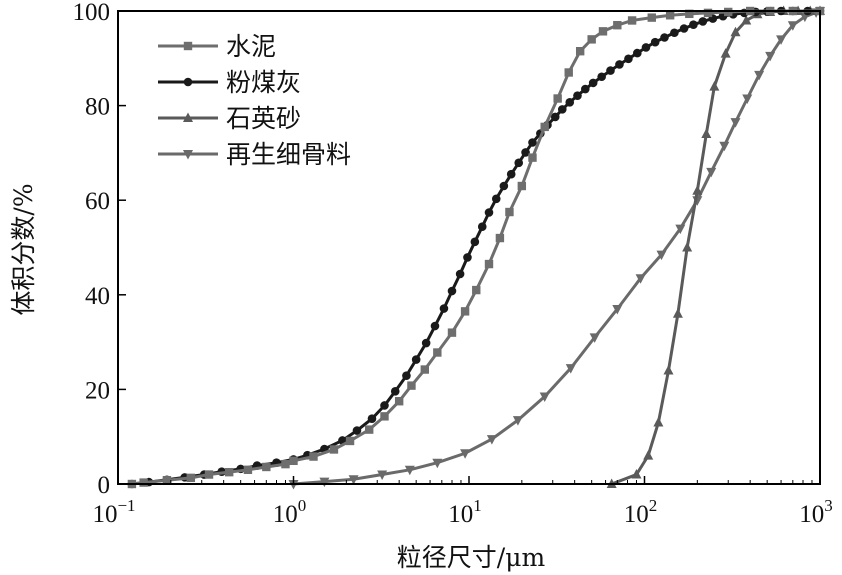 The image size is (842, 575). I want to click on x-tick-label: 10², so click(641, 512).